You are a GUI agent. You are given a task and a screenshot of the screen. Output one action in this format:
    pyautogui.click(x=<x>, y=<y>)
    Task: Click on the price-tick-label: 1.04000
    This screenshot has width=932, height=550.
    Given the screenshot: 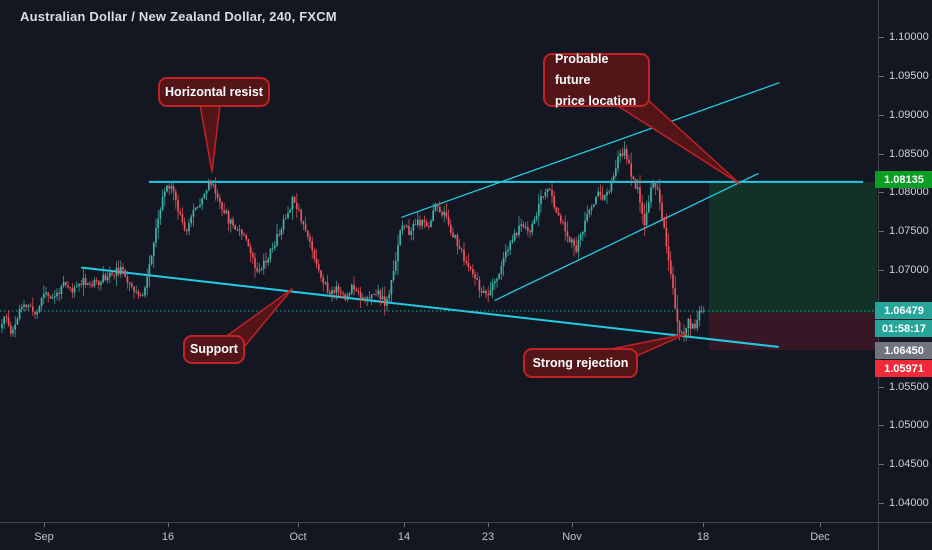 What is the action you would take?
    pyautogui.click(x=909, y=503)
    